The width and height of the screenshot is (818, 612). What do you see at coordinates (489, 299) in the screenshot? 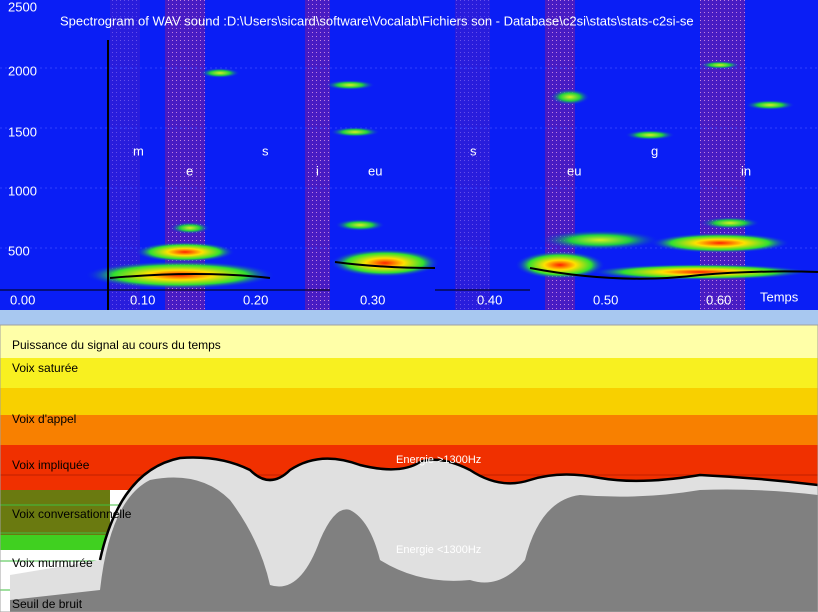
I see `x-tick-label: 0.40` at bounding box center [489, 299].